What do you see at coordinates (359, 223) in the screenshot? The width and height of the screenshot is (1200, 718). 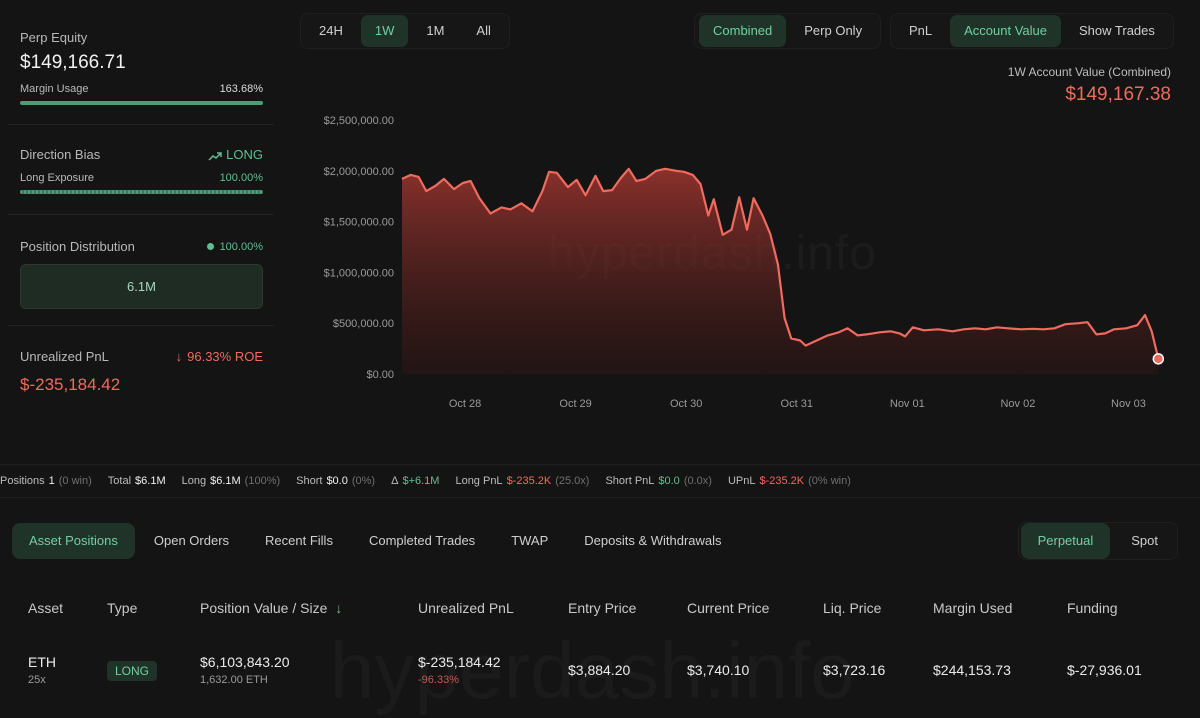 I see `y-tick-label: $1,500,000.00` at bounding box center [359, 223].